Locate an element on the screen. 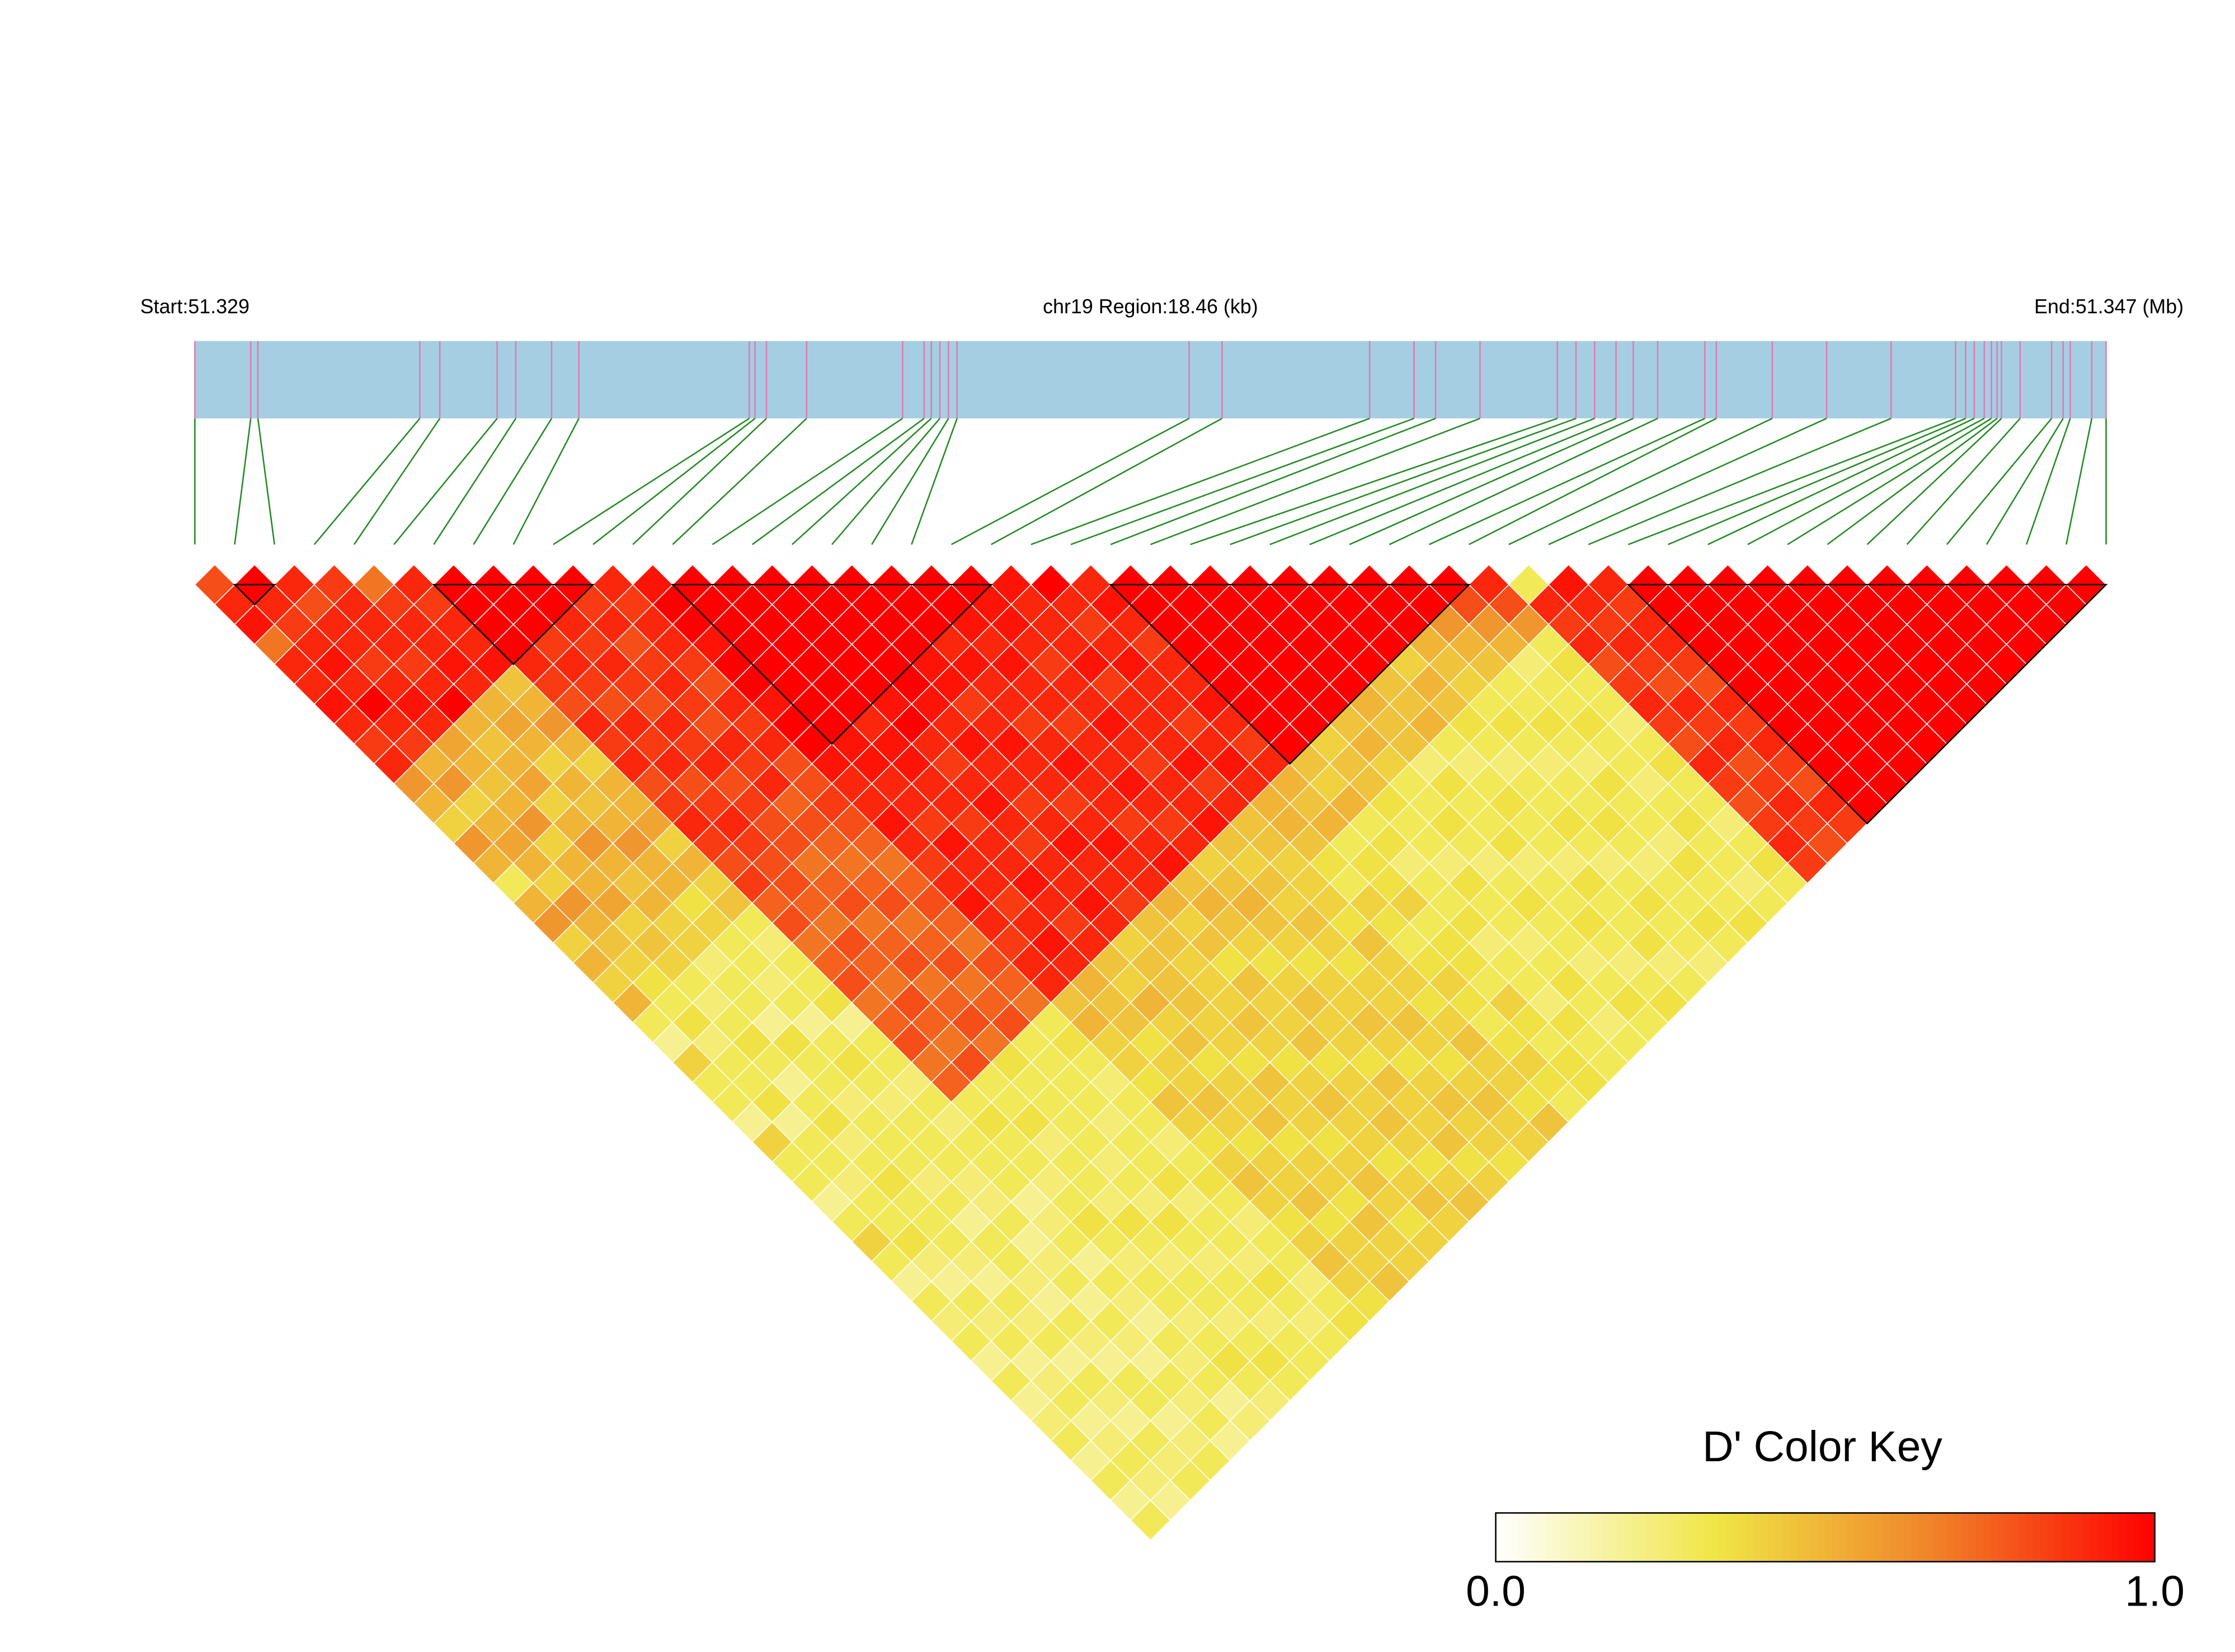 The height and width of the screenshot is (1652, 2235). key-title: D' Color Key is located at coordinates (1822, 1447).